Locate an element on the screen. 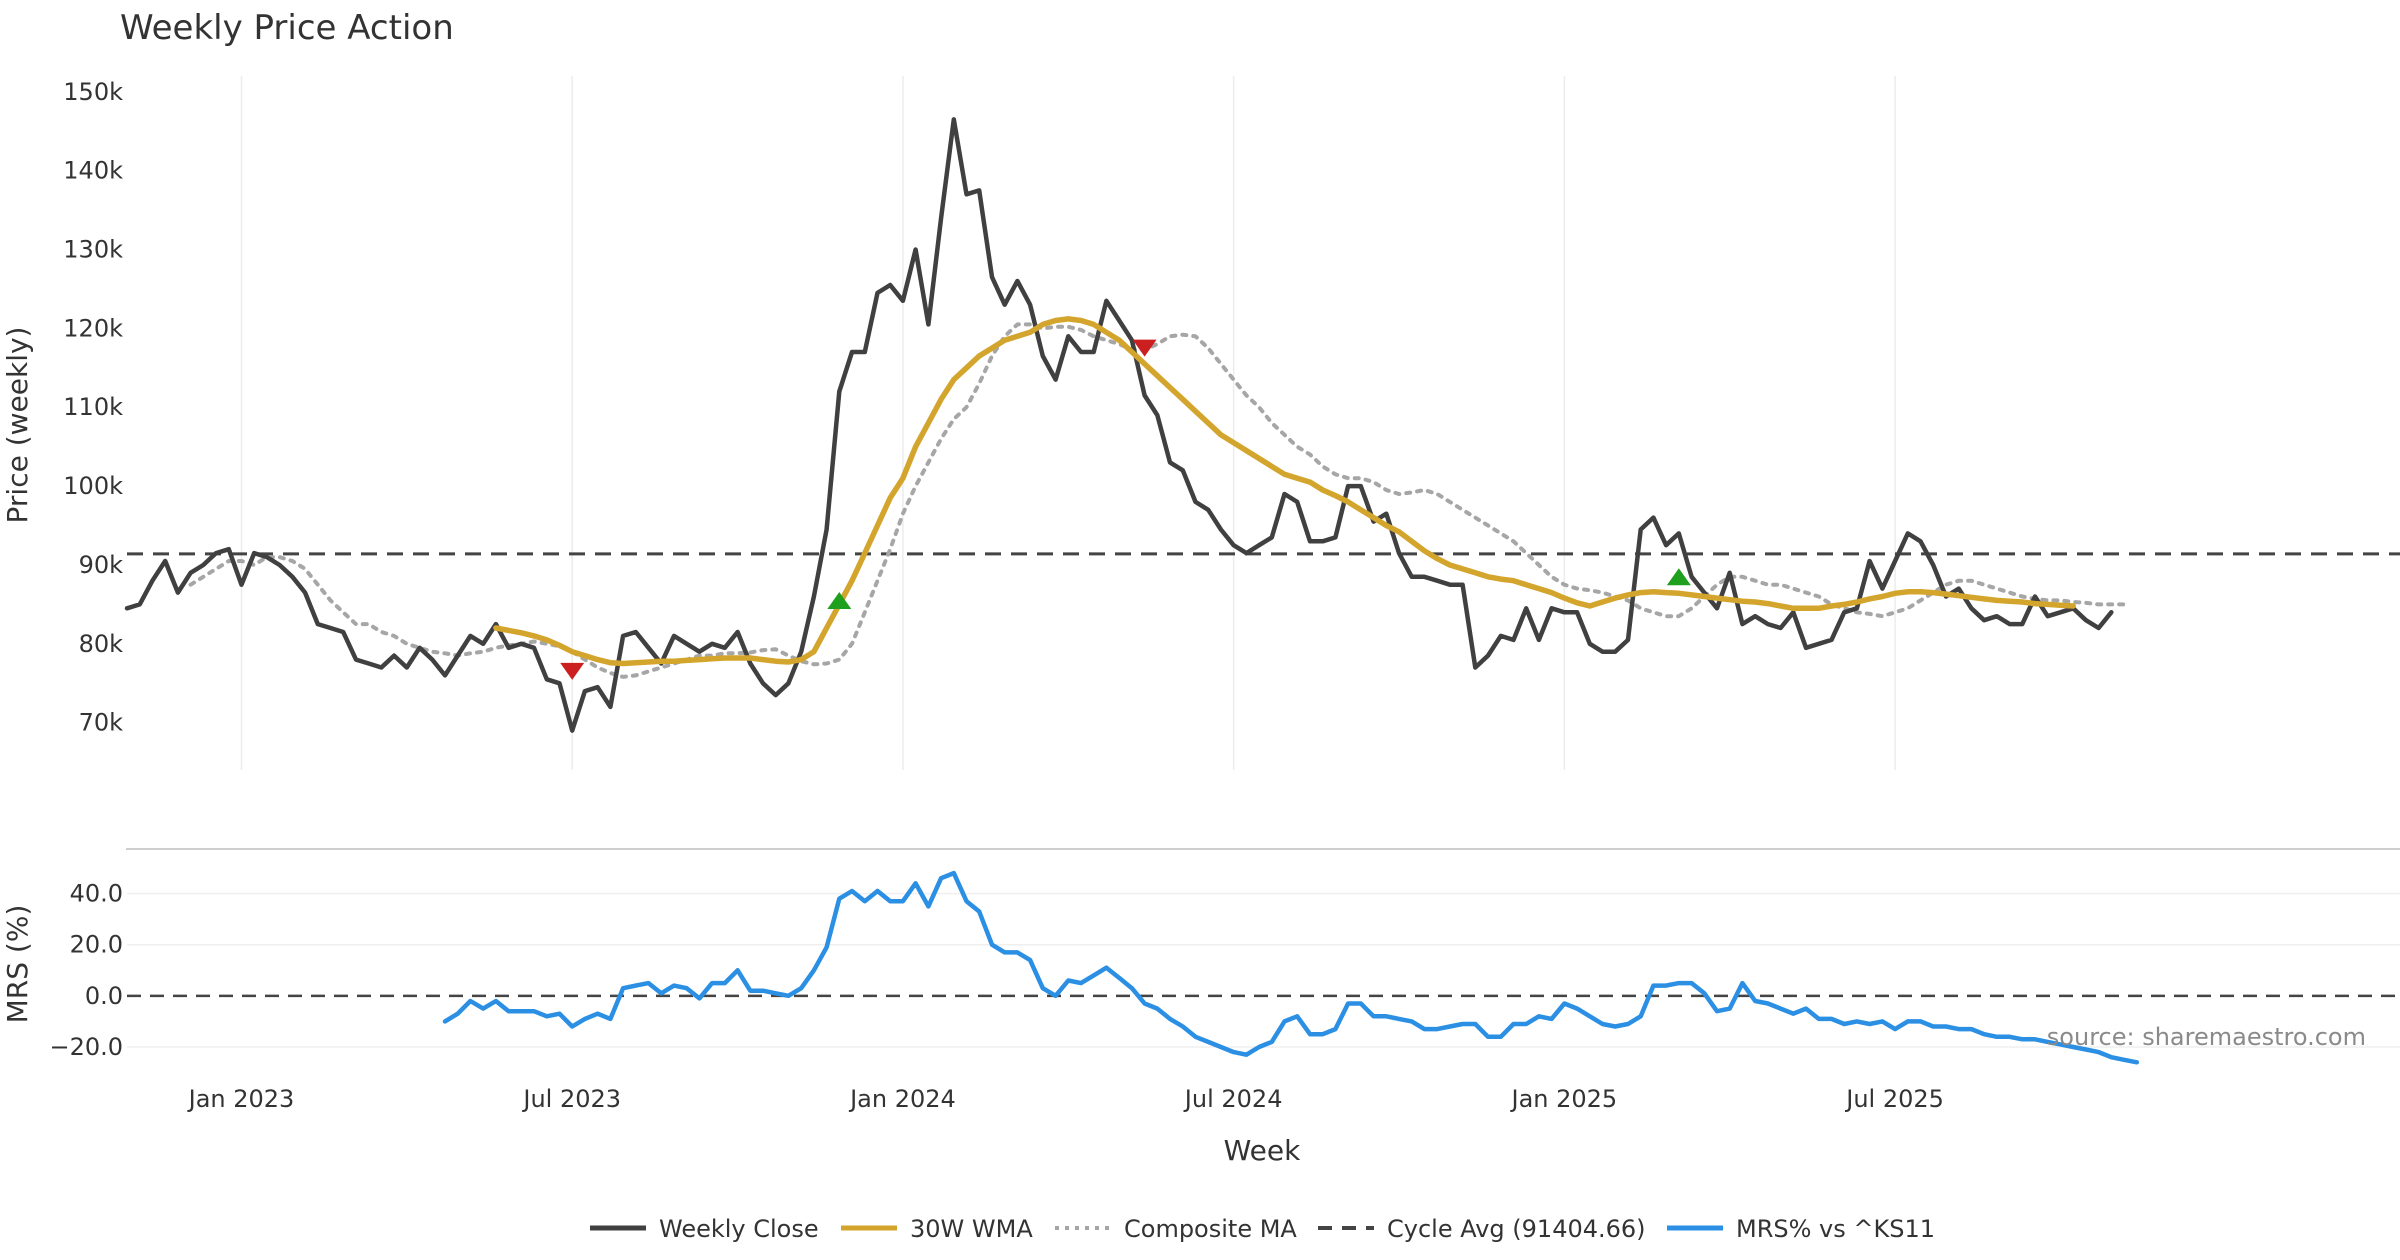 The height and width of the screenshot is (1260, 2400). legend-item: MRS% vs ^KS11 is located at coordinates (1801, 1229).